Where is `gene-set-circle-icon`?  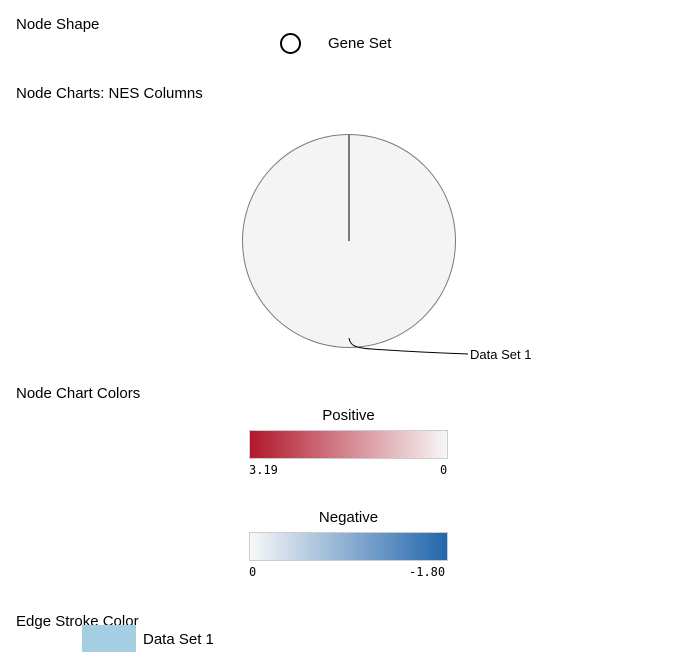
gene-set-circle-icon is located at coordinates (290, 43).